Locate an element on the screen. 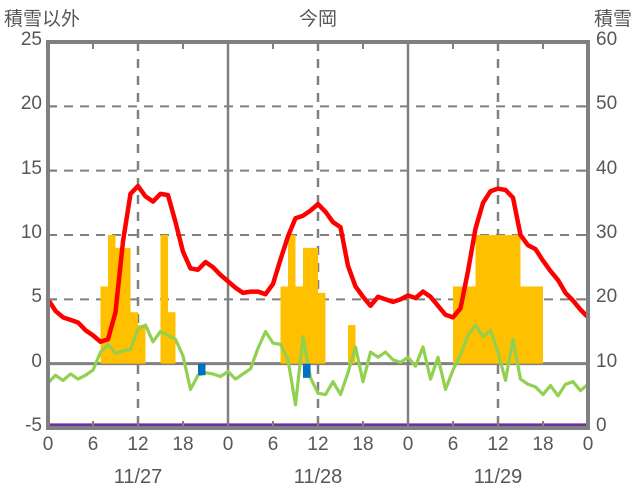  x-axis-day-label: 11/27 is located at coordinates (138, 477).